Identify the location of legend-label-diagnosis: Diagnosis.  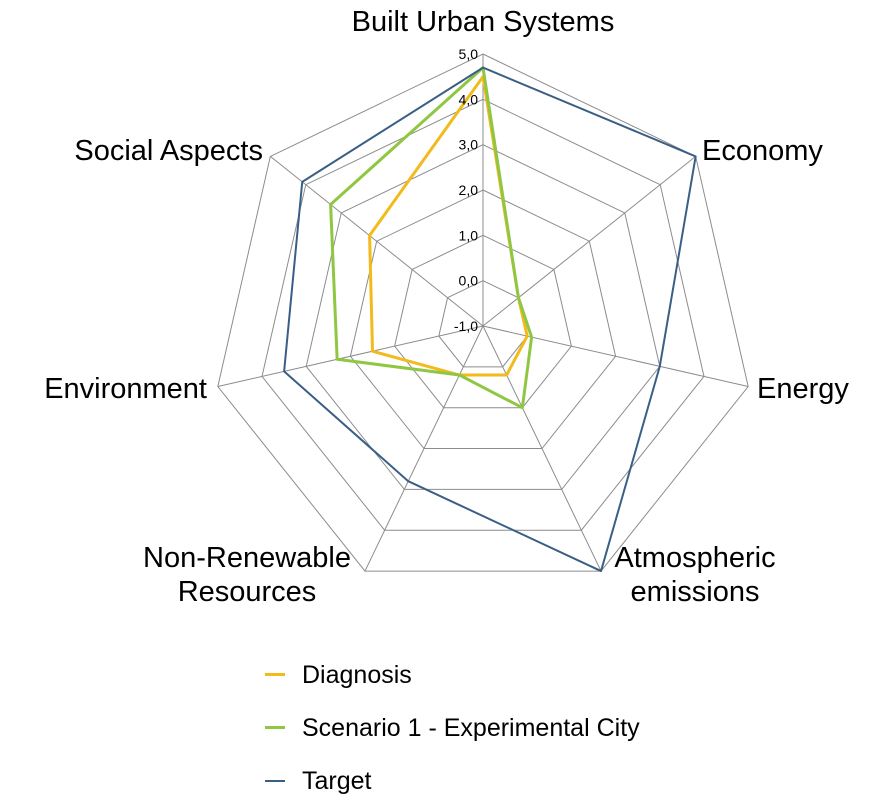
(357, 675).